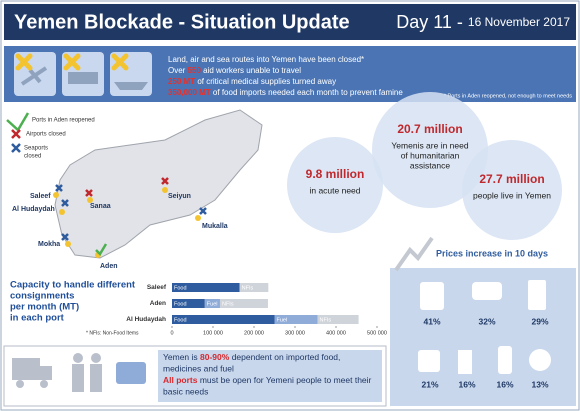  I want to click on city: Mukalla, so click(215, 226).